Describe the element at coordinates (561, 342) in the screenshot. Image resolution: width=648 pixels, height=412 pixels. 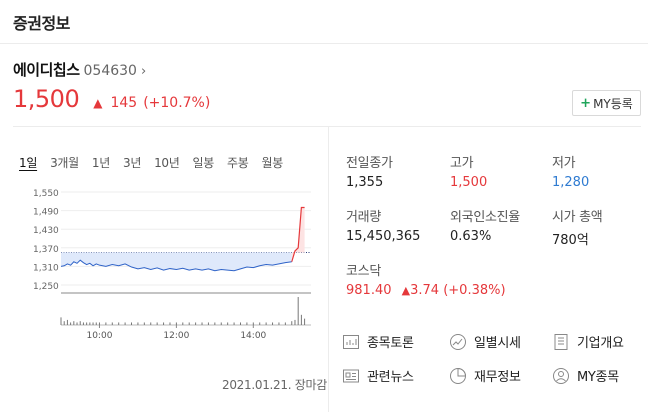
I see `company-overview-icon` at that location.